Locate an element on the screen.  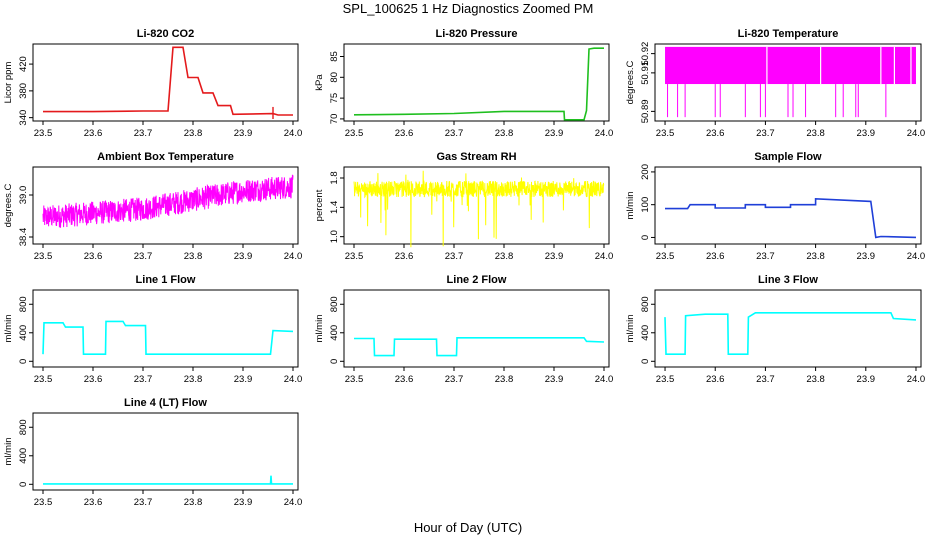
figure-xlabel: Hour of Day (UTC) is located at coordinates (468, 527).